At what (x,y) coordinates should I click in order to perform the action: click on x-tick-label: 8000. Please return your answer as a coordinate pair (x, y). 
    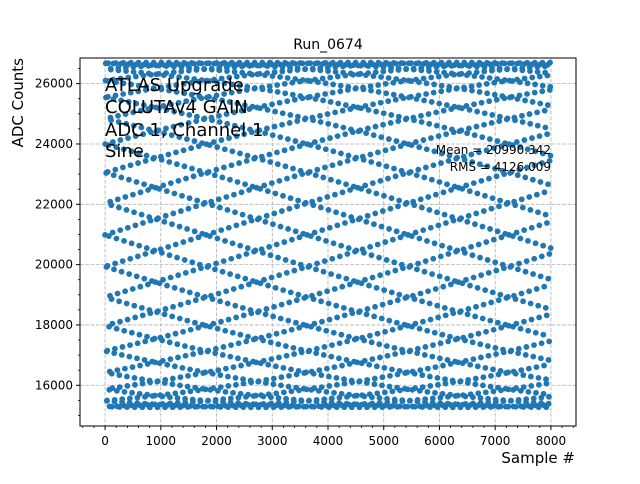
    Looking at the image, I should click on (551, 441).